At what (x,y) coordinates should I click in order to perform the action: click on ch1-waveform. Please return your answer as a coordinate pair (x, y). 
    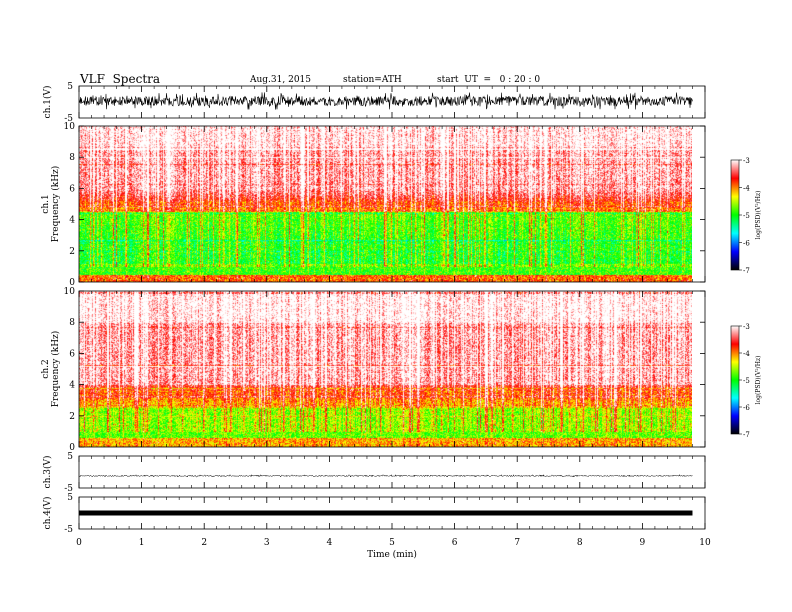
    Looking at the image, I should click on (385, 101).